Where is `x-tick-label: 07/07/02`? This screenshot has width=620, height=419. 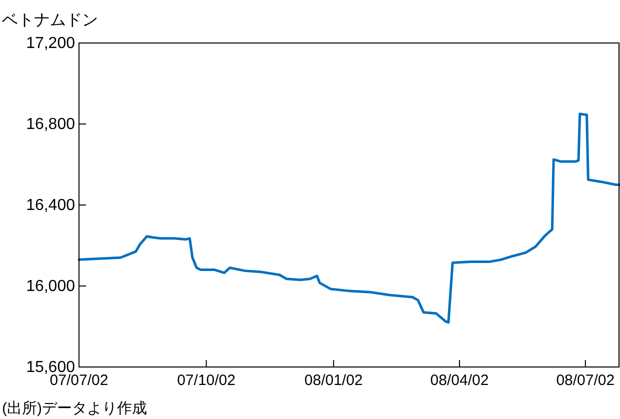 x-tick-label: 07/07/02 is located at coordinates (79, 380).